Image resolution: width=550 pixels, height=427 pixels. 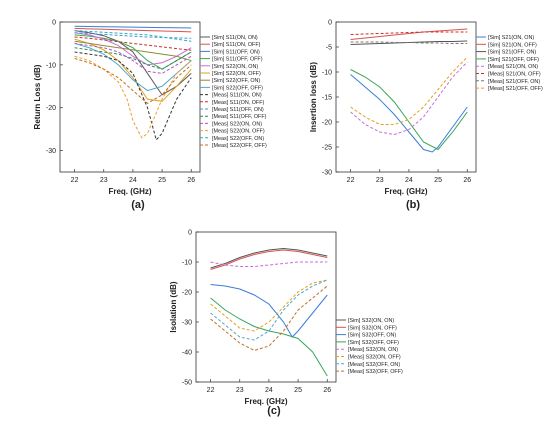 I want to click on legend-label: [Meas] S22(OFF, OFF), so click(x=239, y=146).